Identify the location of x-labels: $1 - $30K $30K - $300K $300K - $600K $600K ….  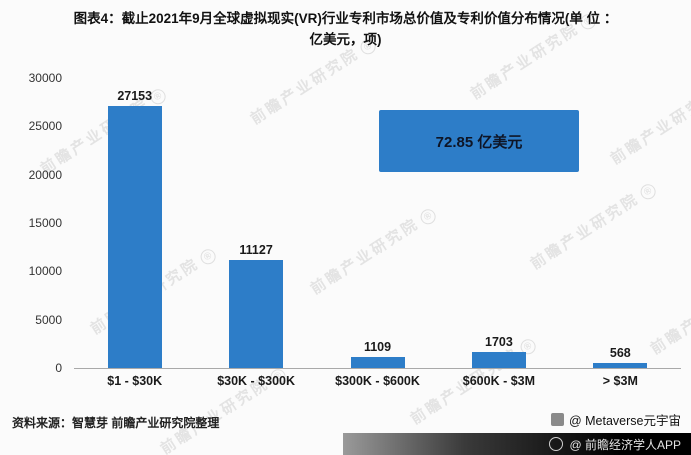
(377, 381).